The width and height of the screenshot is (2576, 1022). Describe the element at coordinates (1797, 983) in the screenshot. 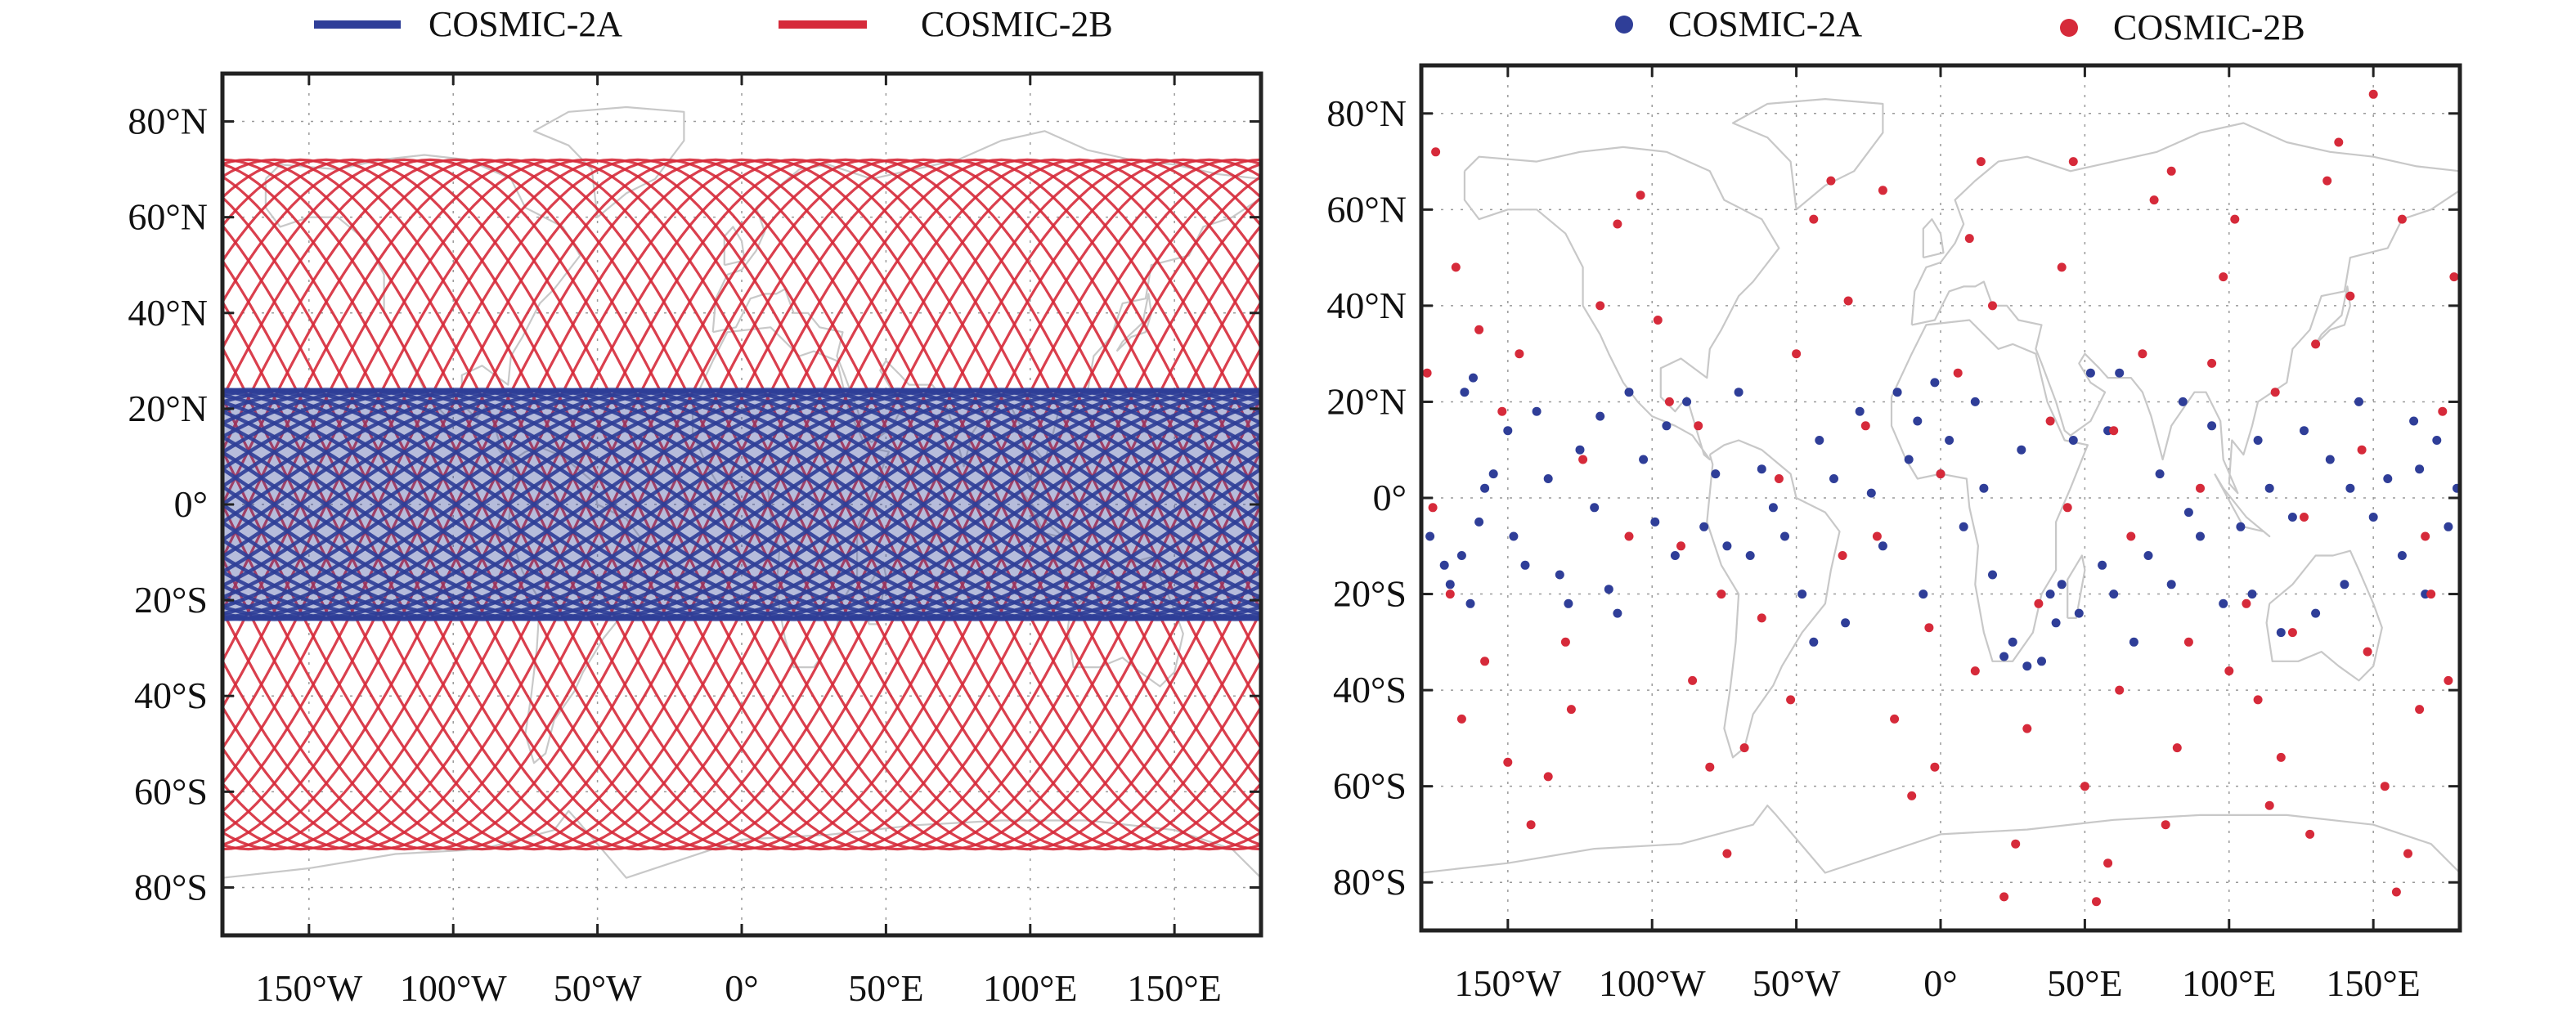

I see `x-tick-label: 50°W` at that location.